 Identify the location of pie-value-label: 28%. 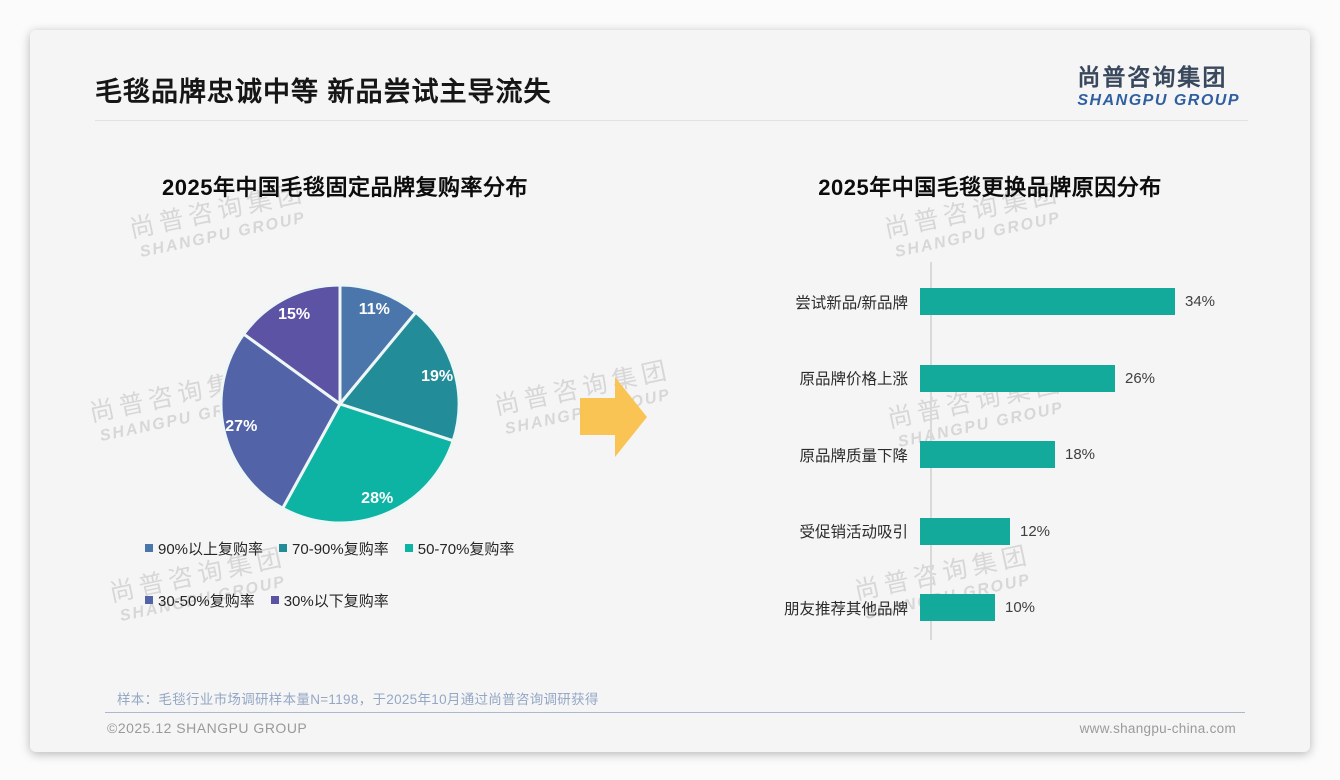
(377, 498).